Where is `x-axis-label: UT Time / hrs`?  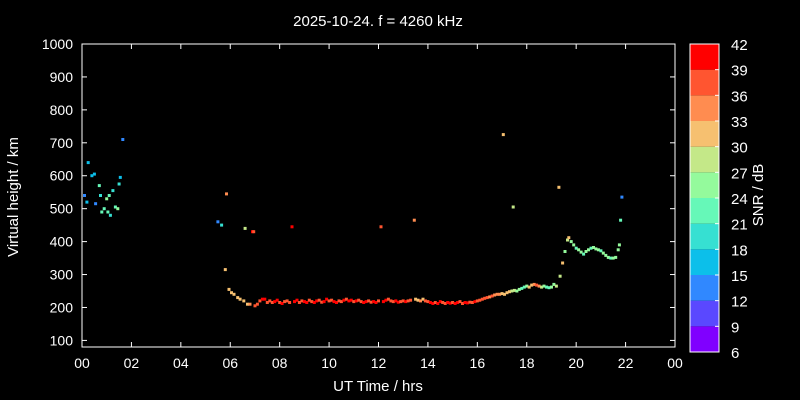 x-axis-label: UT Time / hrs is located at coordinates (378, 386).